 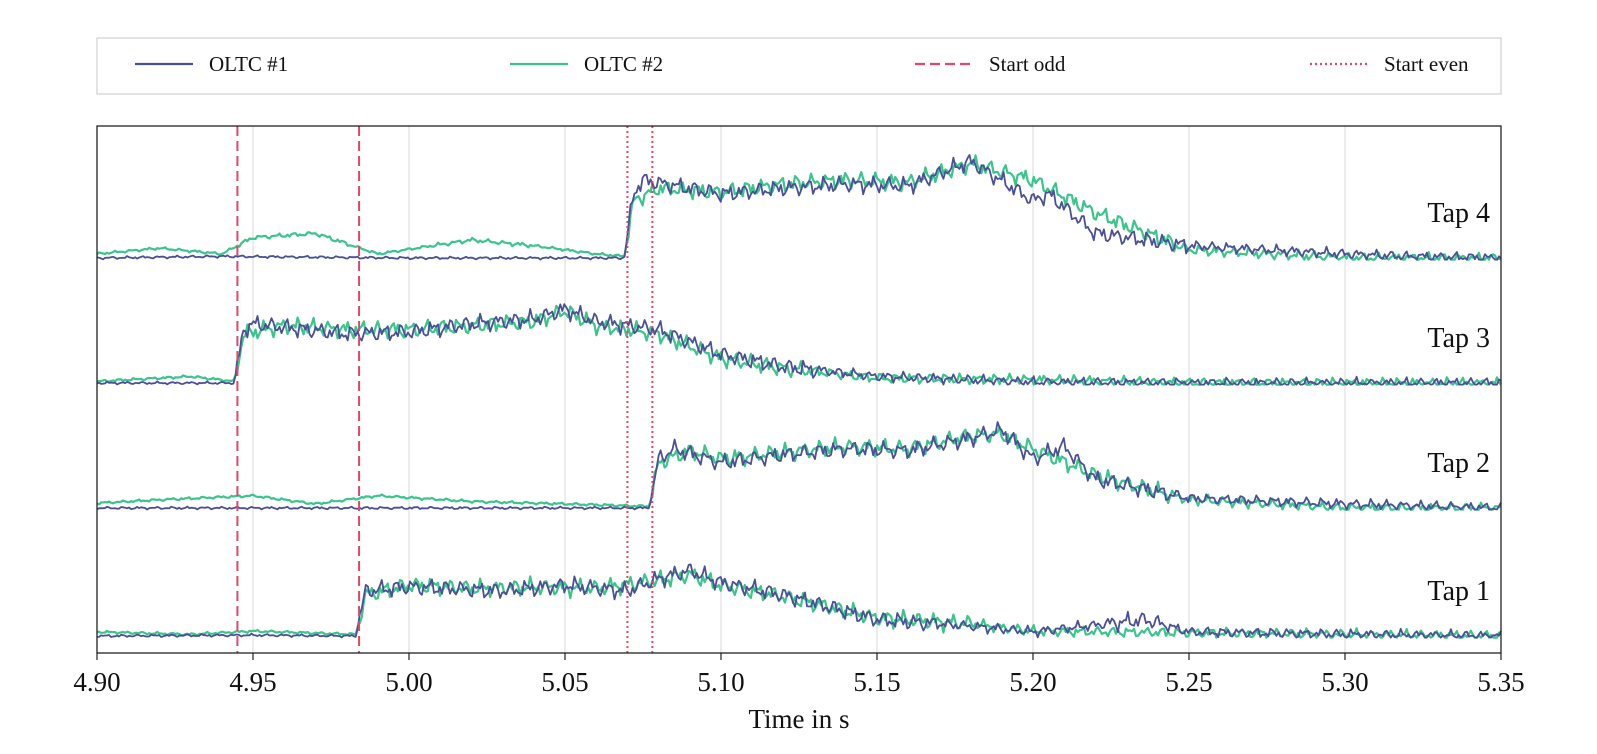 What do you see at coordinates (876, 682) in the screenshot?
I see `tick-label-5-15: 5.15` at bounding box center [876, 682].